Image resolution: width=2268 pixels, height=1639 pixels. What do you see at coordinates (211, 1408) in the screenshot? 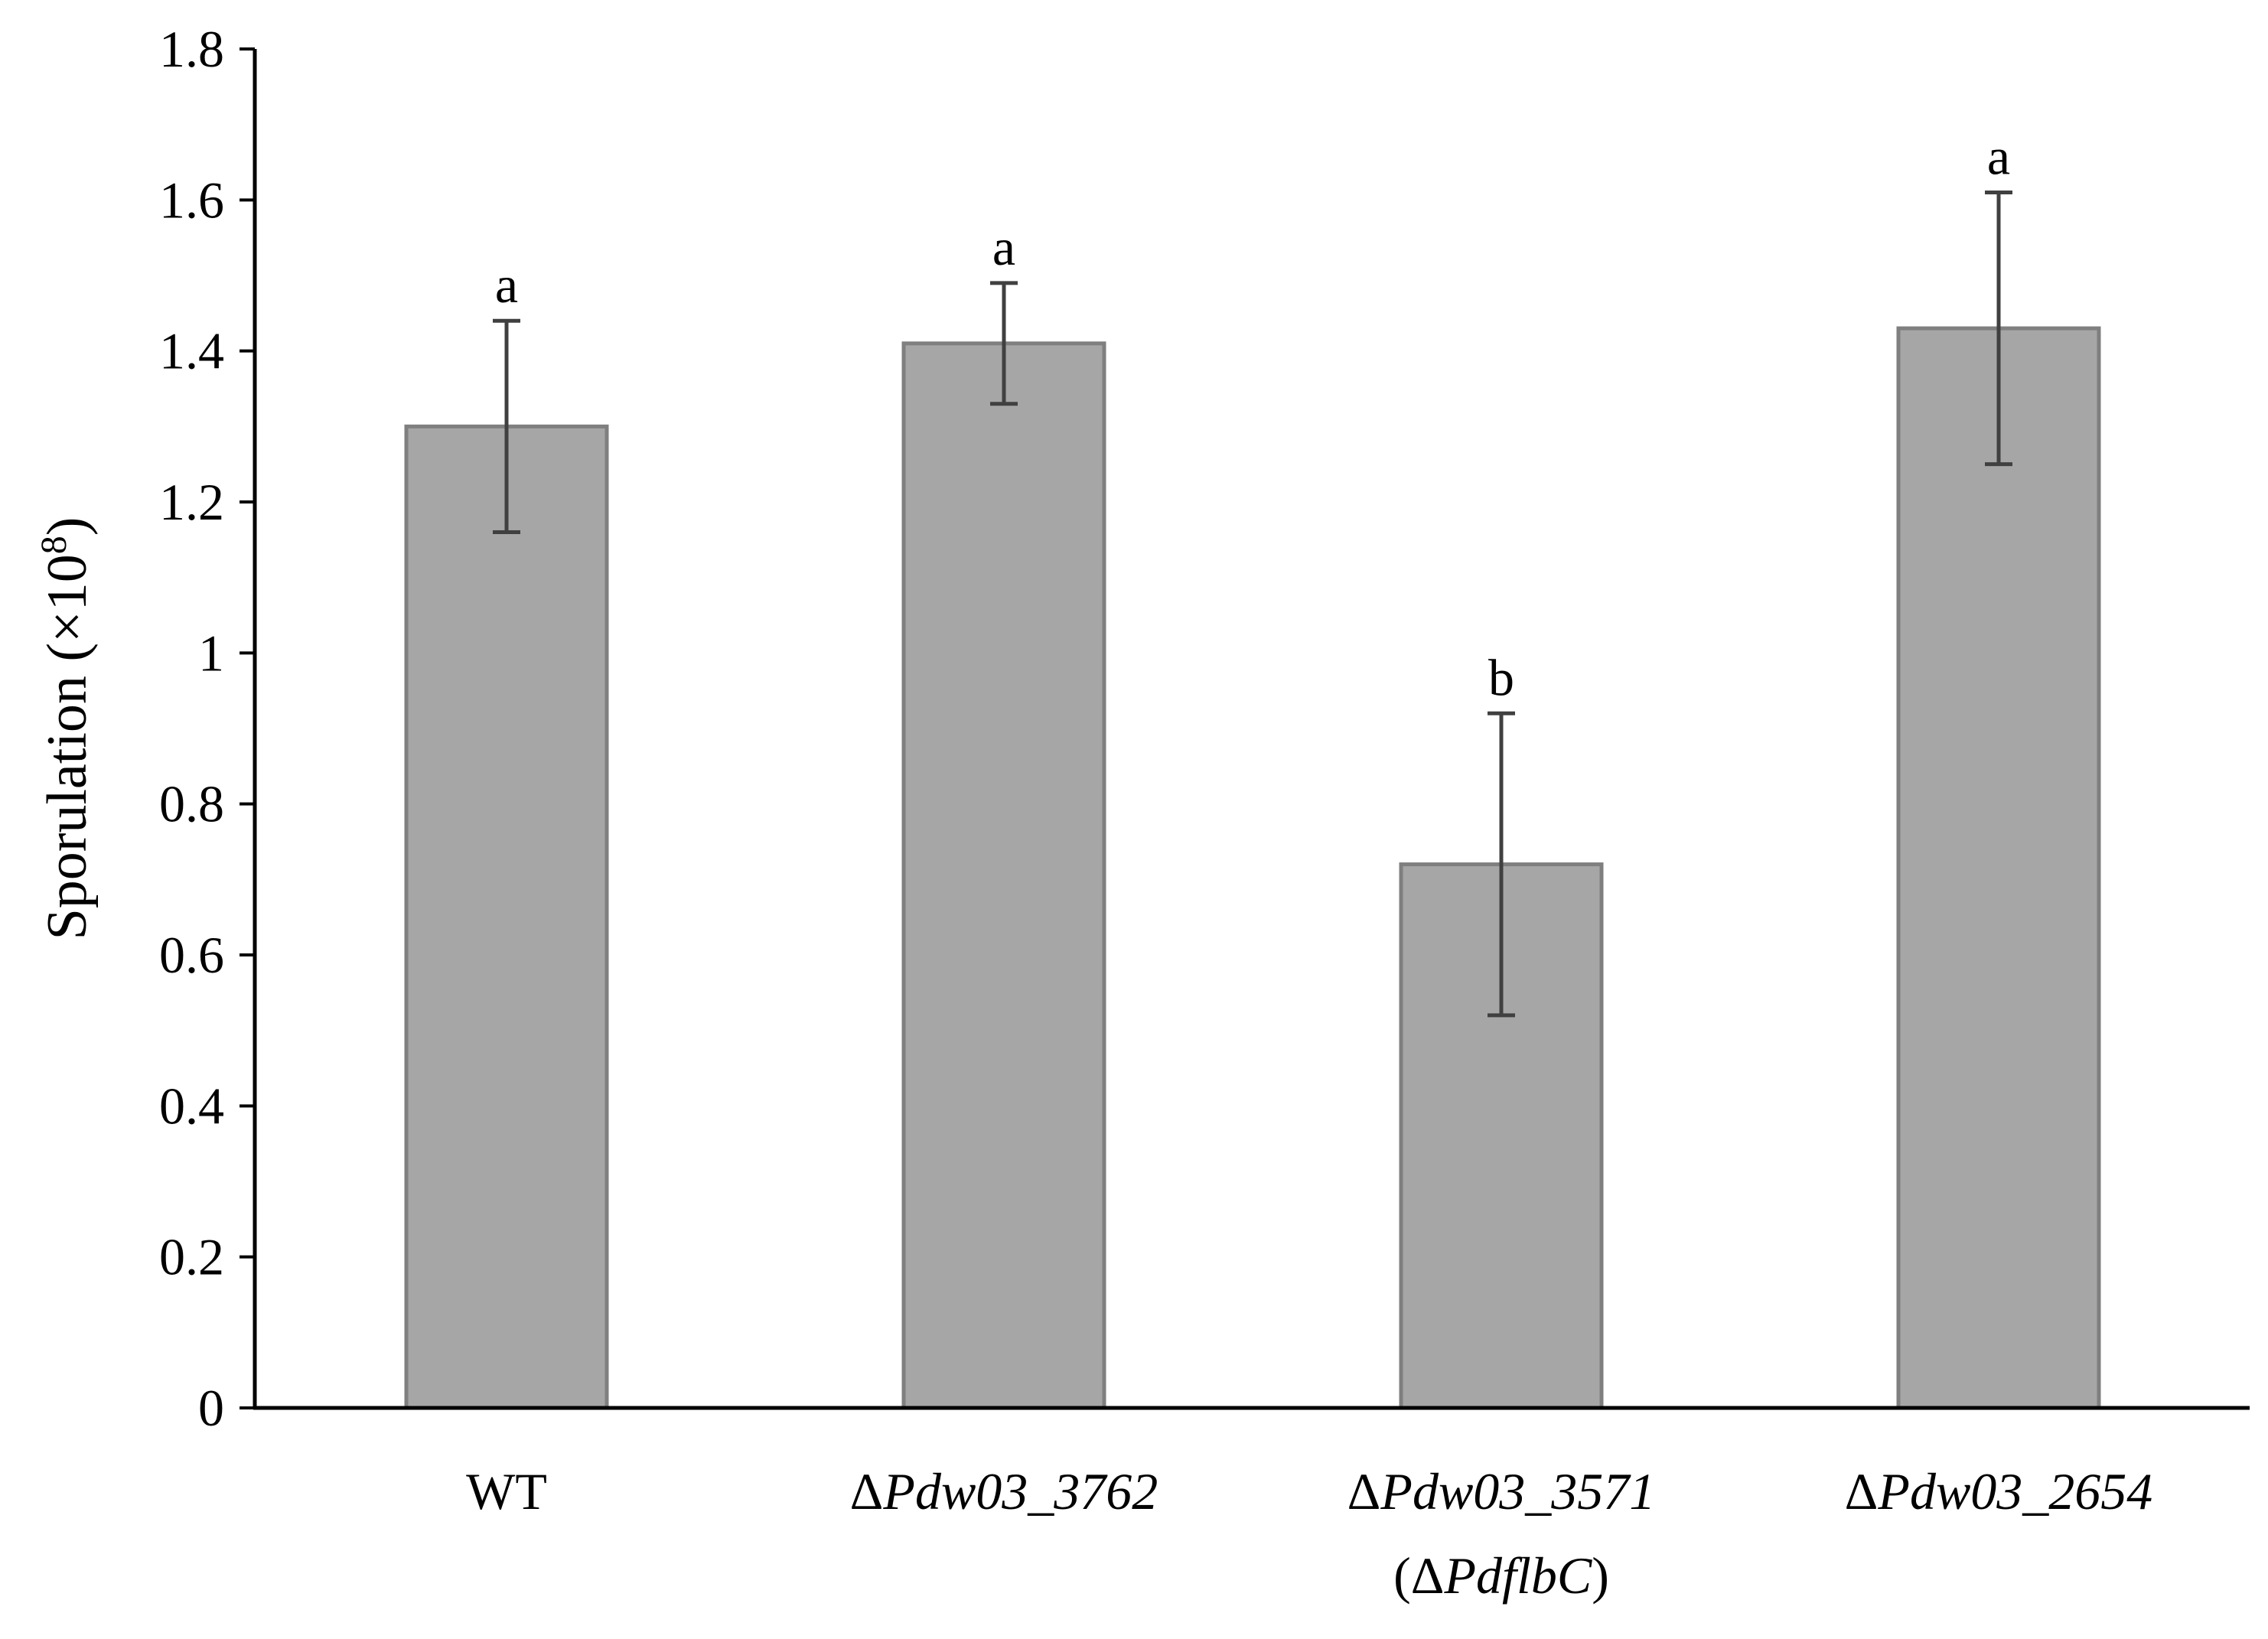
I see `y-tick-label: 0` at bounding box center [211, 1408].